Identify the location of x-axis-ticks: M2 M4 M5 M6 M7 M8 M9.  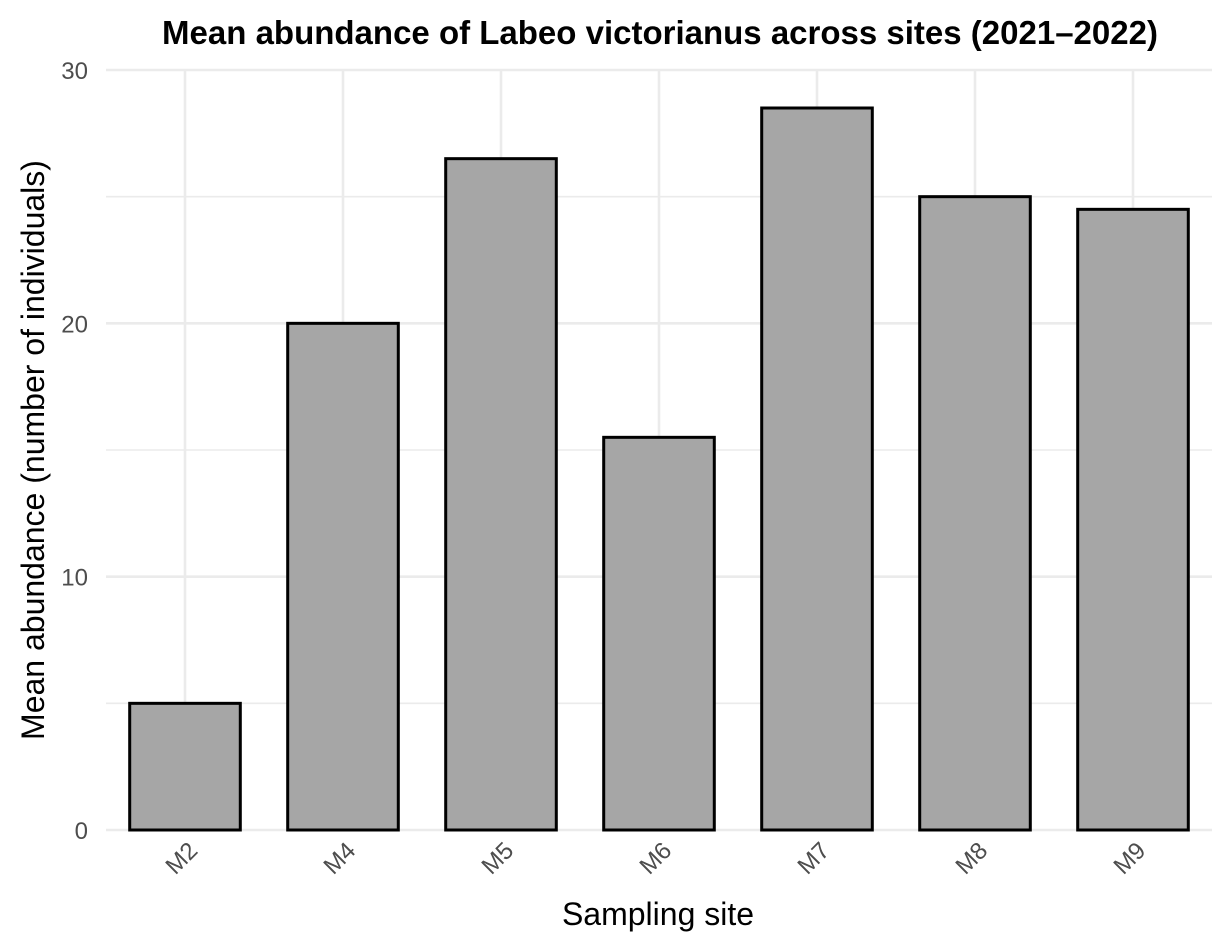
(656, 858).